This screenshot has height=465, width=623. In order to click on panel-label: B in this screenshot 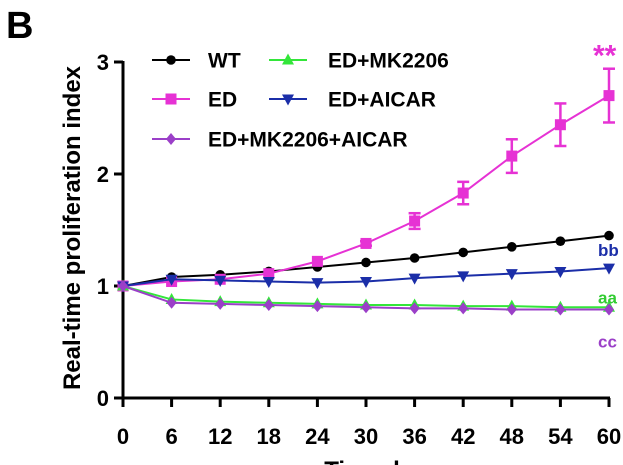, I will do `click(19, 26)`.